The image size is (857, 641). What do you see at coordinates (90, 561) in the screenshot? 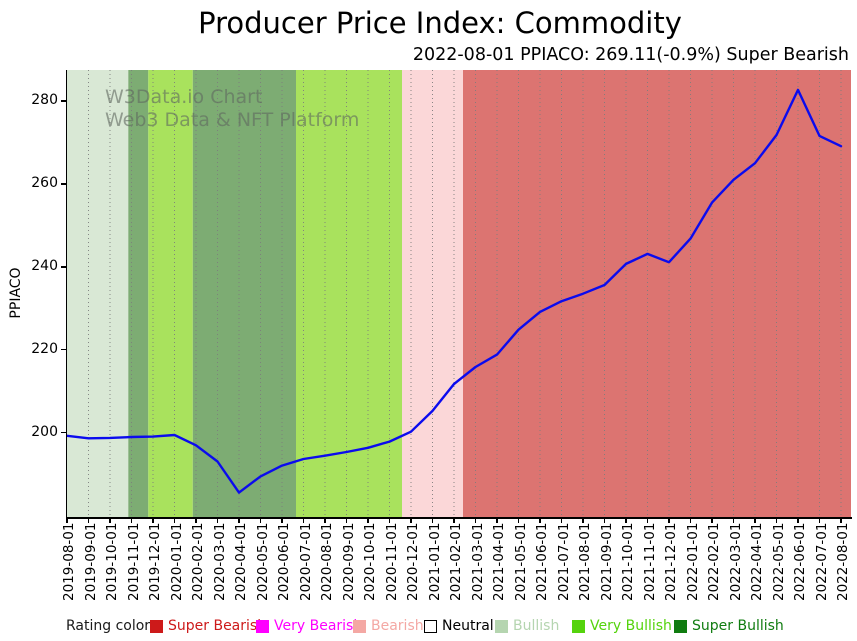
I see `x-tick-label: 2019-09-01` at bounding box center [90, 561].